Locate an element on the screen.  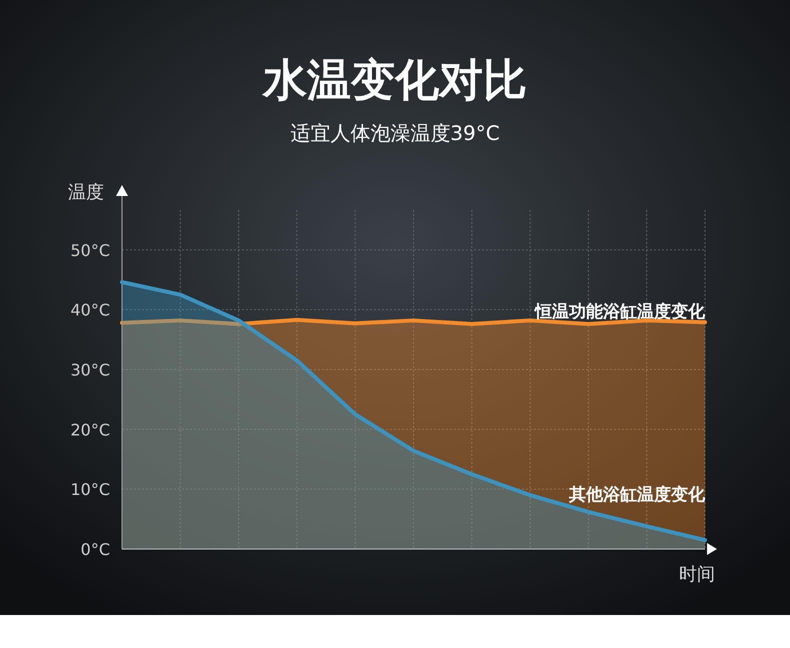
y-tick-label: 10°C is located at coordinates (90, 490).